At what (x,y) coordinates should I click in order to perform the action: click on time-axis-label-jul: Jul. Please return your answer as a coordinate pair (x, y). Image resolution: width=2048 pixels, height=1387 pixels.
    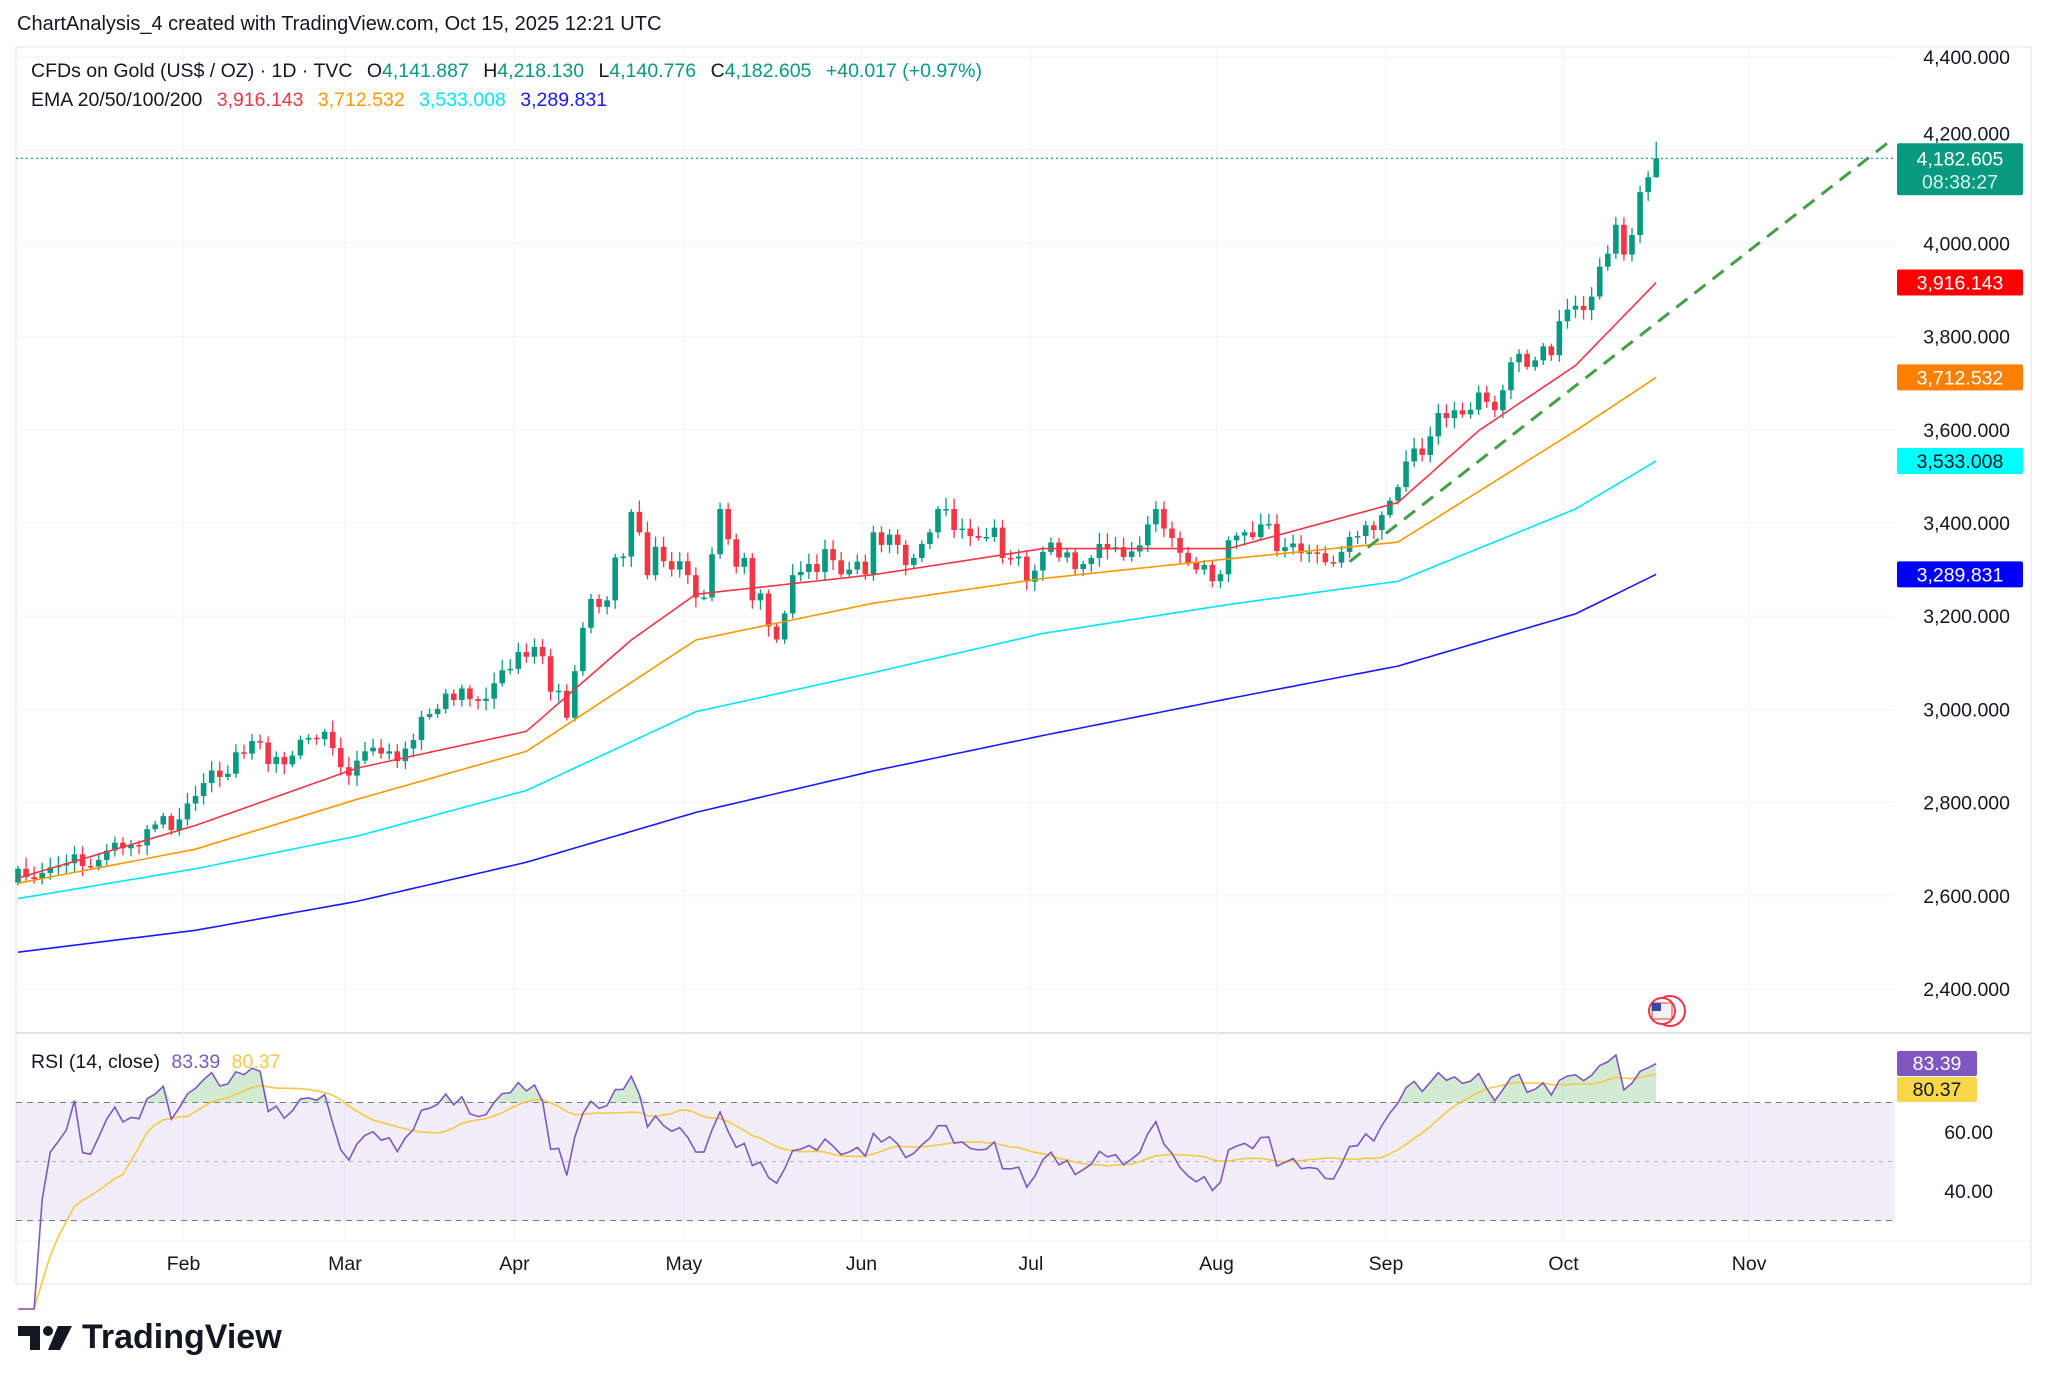
    Looking at the image, I should click on (1030, 1264).